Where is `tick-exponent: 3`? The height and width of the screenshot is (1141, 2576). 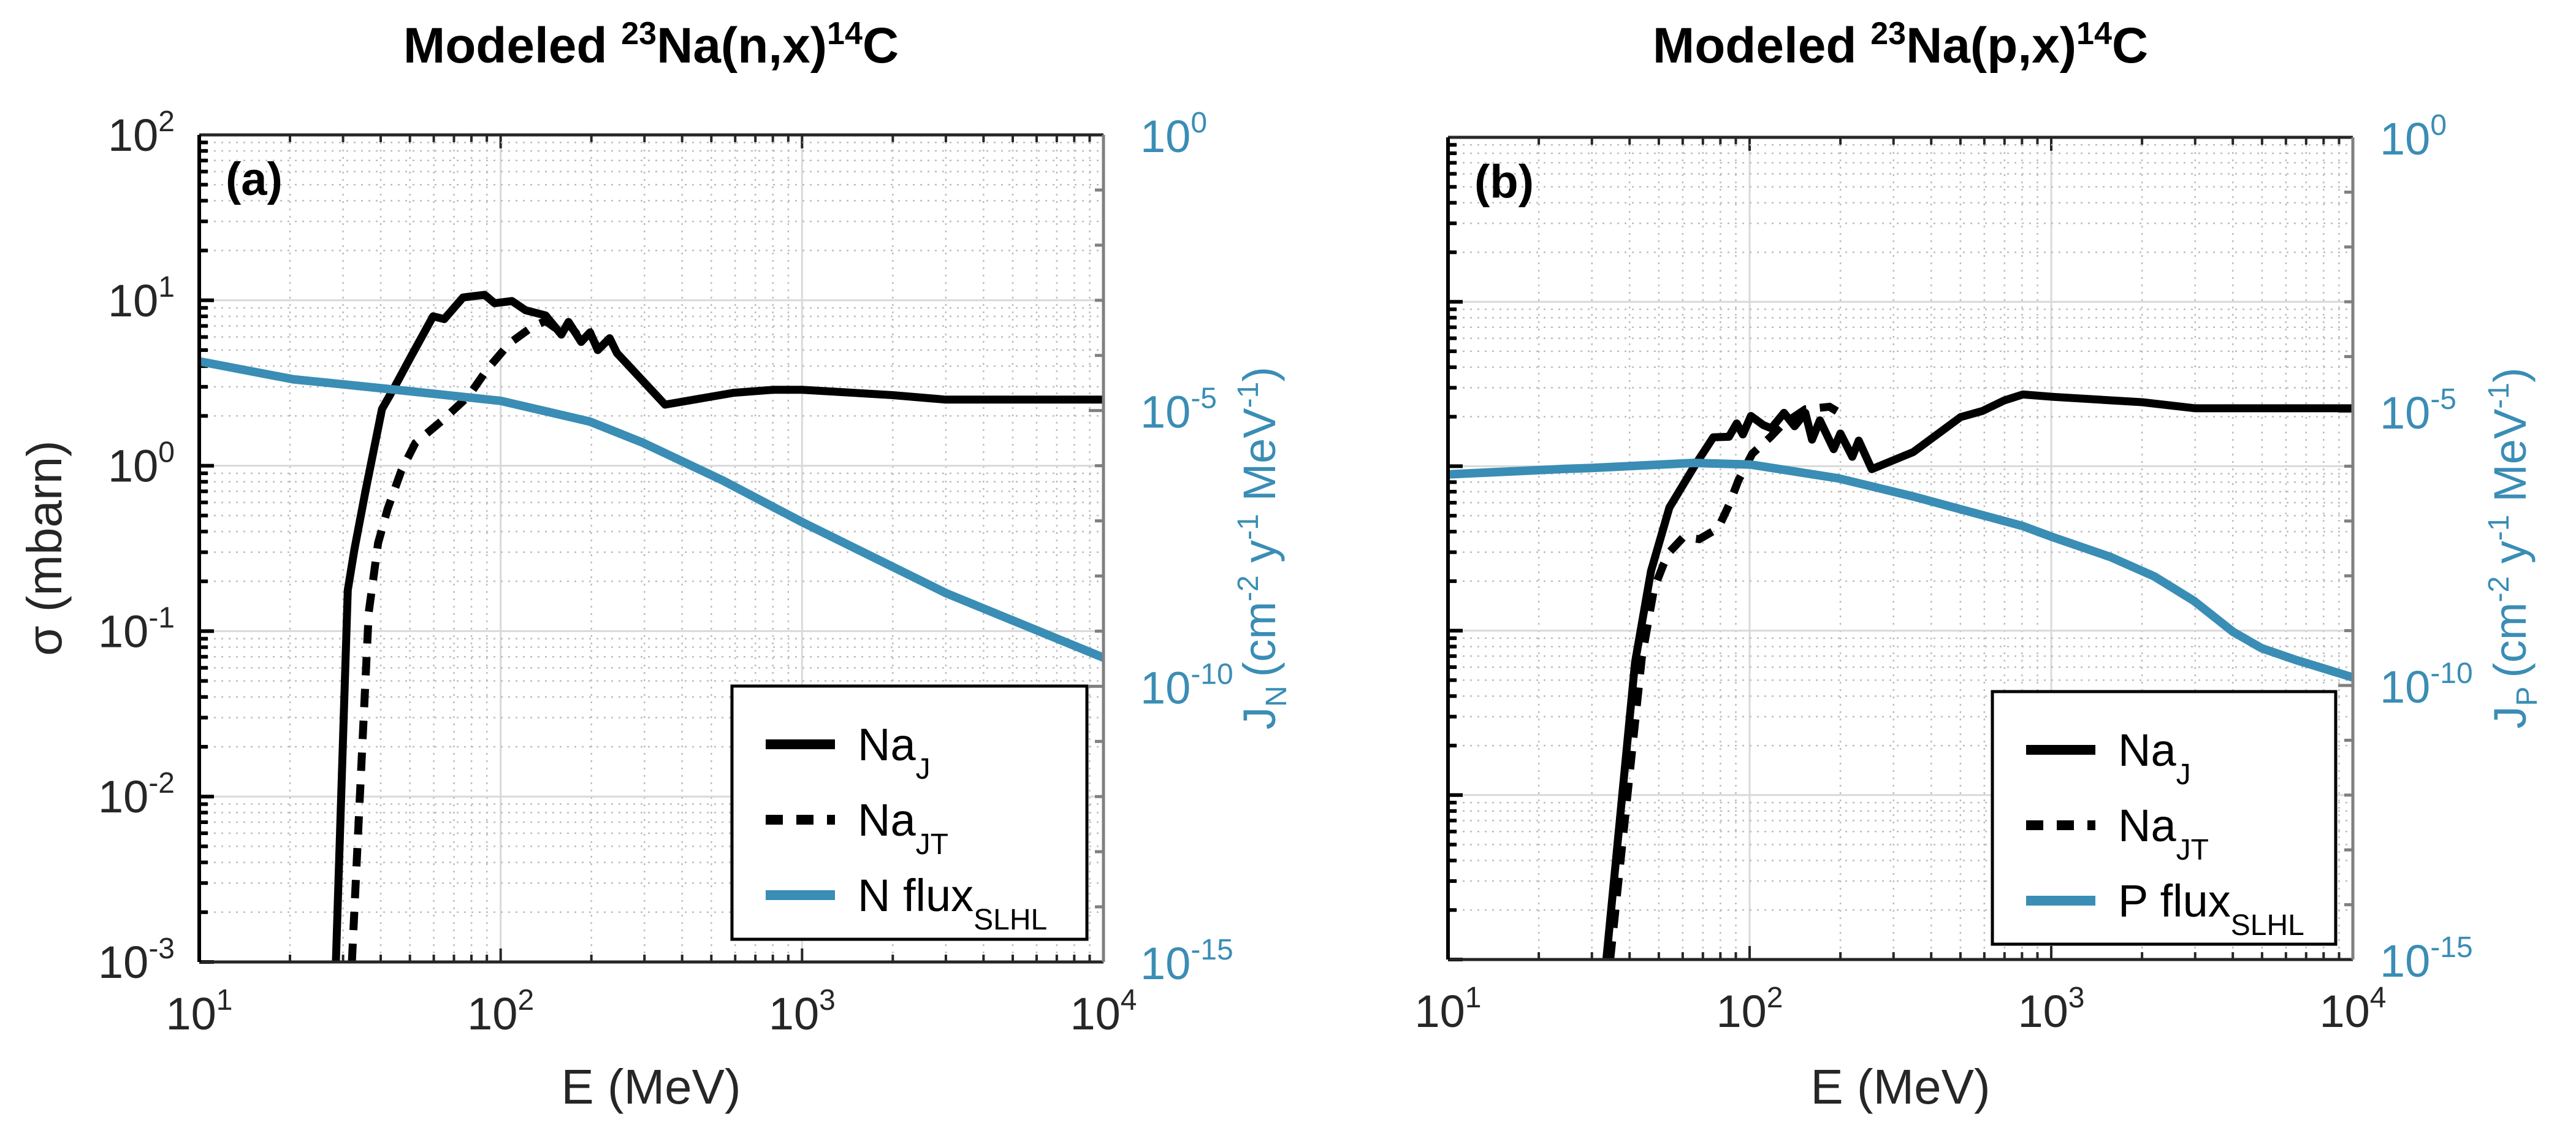
tick-exponent: 3 is located at coordinates (2076, 998).